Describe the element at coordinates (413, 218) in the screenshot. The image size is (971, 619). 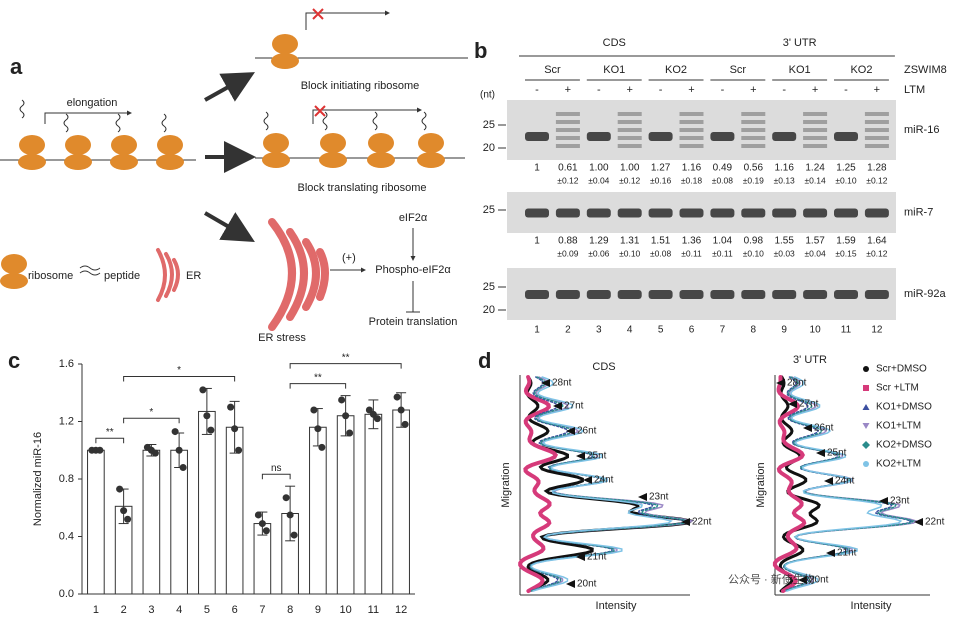
I see `eif2a: eIF2α` at that location.